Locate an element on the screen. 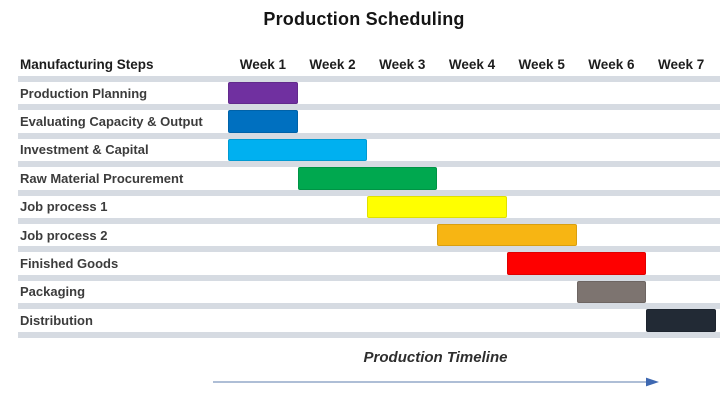 This screenshot has width=728, height=406. gantt-row: Distribution is located at coordinates (369, 317).